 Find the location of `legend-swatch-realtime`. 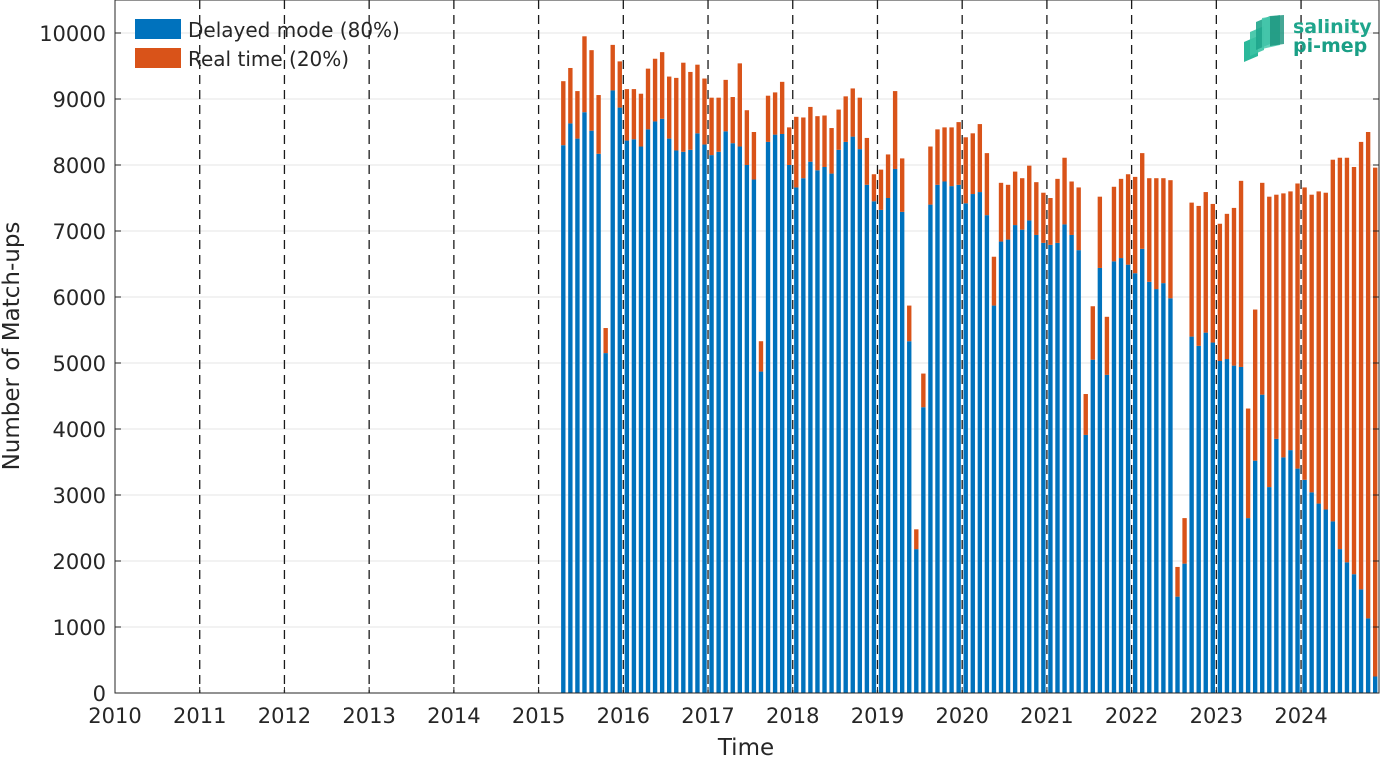

legend-swatch-realtime is located at coordinates (158, 58).